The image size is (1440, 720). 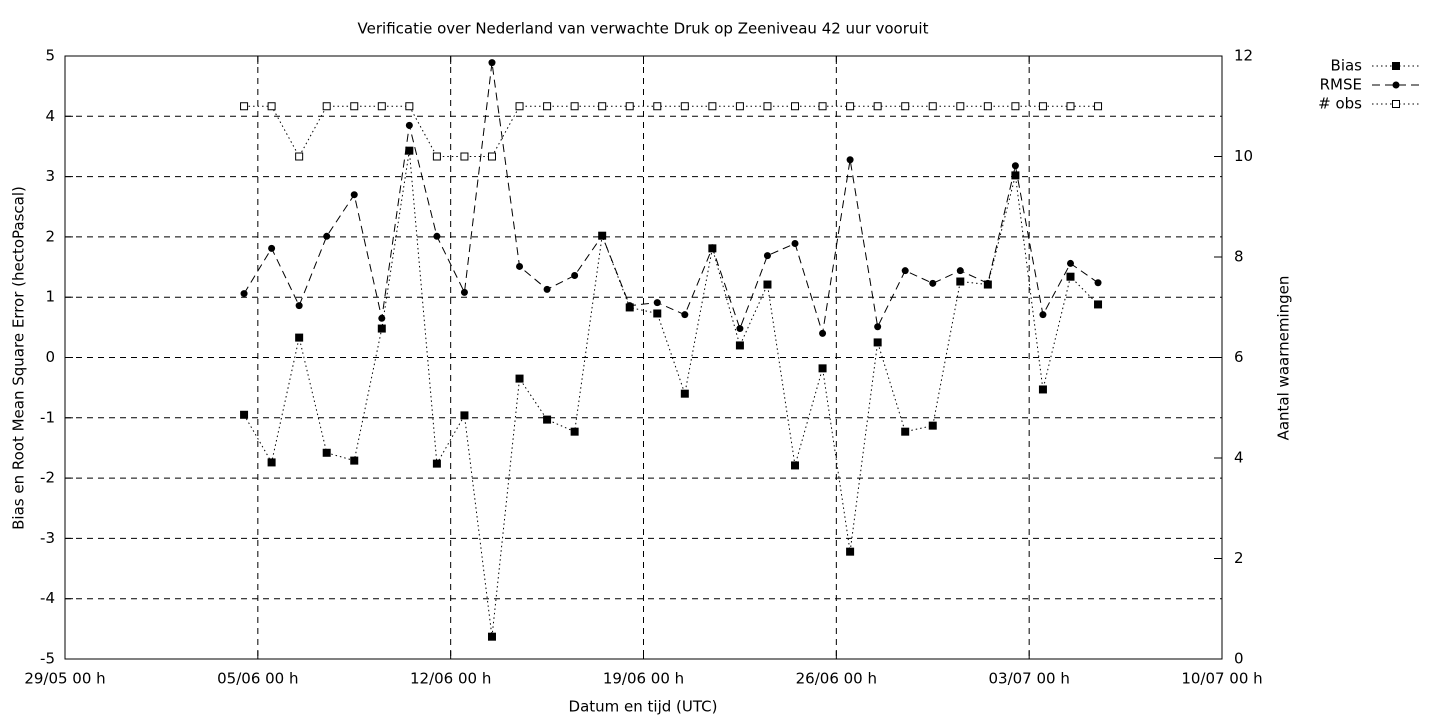 I want to click on x-tick-label: 26/06 00 h, so click(x=836, y=679).